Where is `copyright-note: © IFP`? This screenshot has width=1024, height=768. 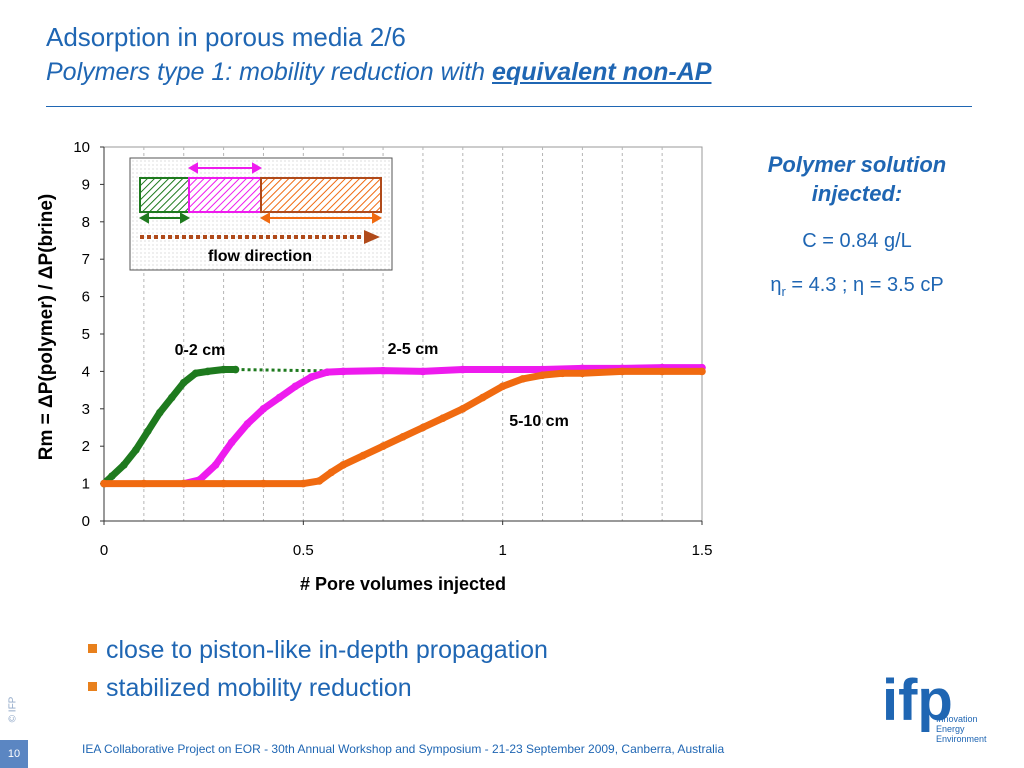 copyright-note: © IFP is located at coordinates (18, 710).